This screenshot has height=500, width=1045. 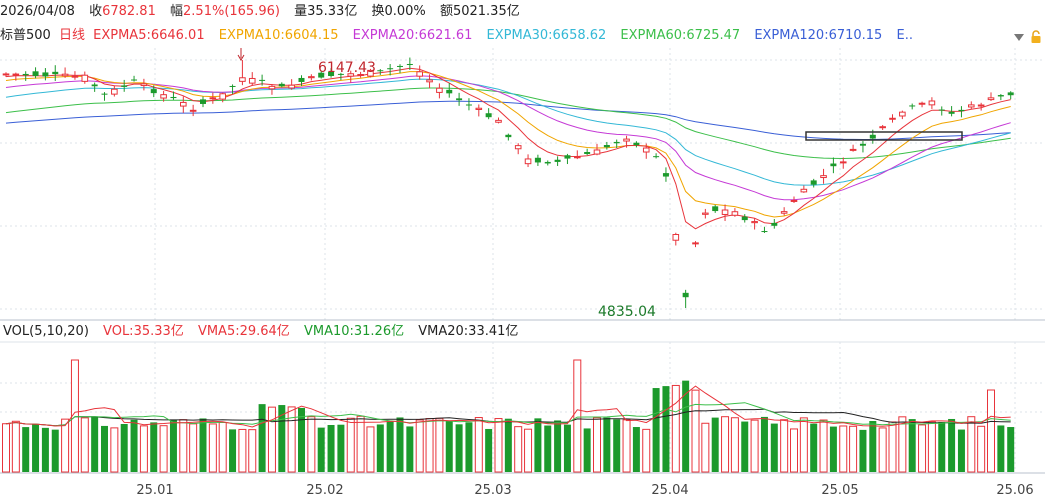 What do you see at coordinates (241, 57) in the screenshot?
I see `high-marker-arrow` at bounding box center [241, 57].